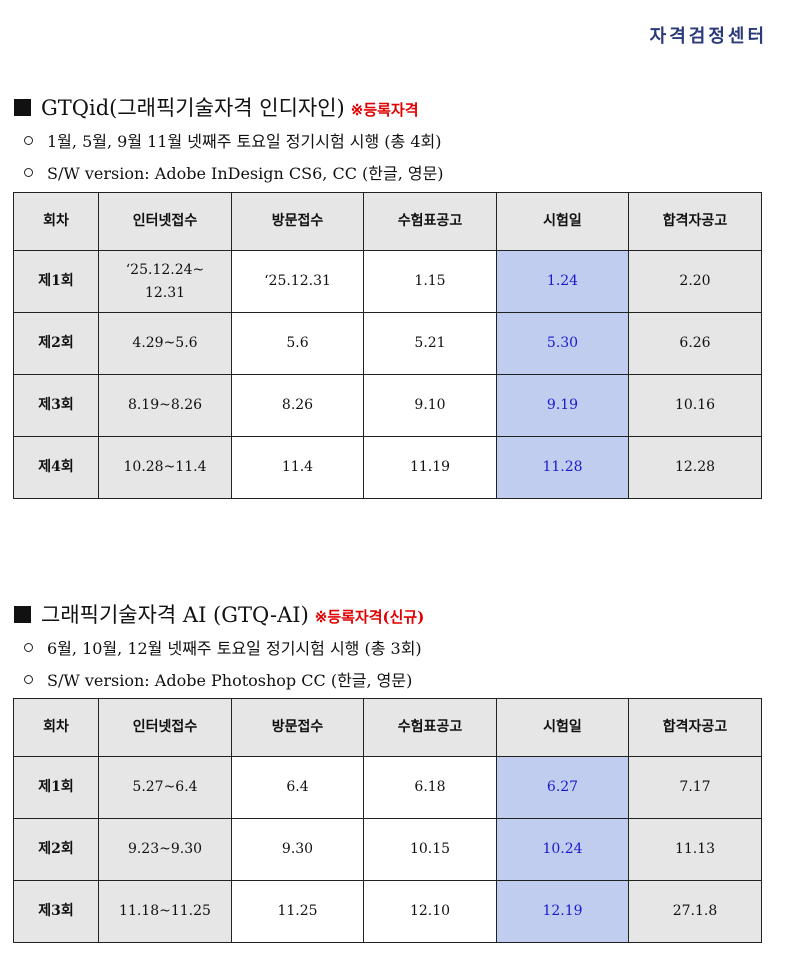 This screenshot has width=785, height=965. What do you see at coordinates (165, 467) in the screenshot?
I see `table-cell: 10.28~11.4` at bounding box center [165, 467].